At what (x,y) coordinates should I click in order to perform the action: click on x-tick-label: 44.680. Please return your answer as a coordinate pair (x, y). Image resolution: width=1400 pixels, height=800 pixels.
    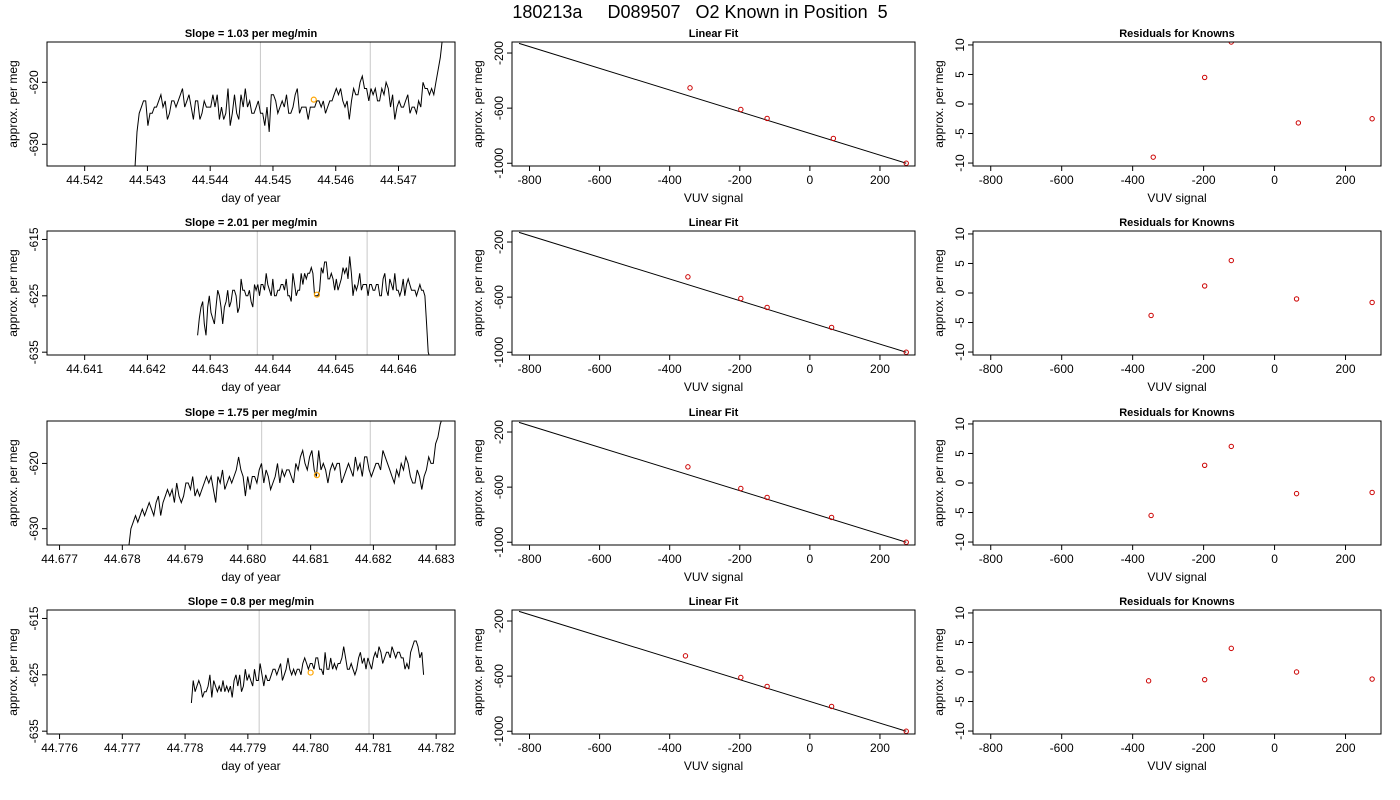
    Looking at the image, I should click on (248, 559).